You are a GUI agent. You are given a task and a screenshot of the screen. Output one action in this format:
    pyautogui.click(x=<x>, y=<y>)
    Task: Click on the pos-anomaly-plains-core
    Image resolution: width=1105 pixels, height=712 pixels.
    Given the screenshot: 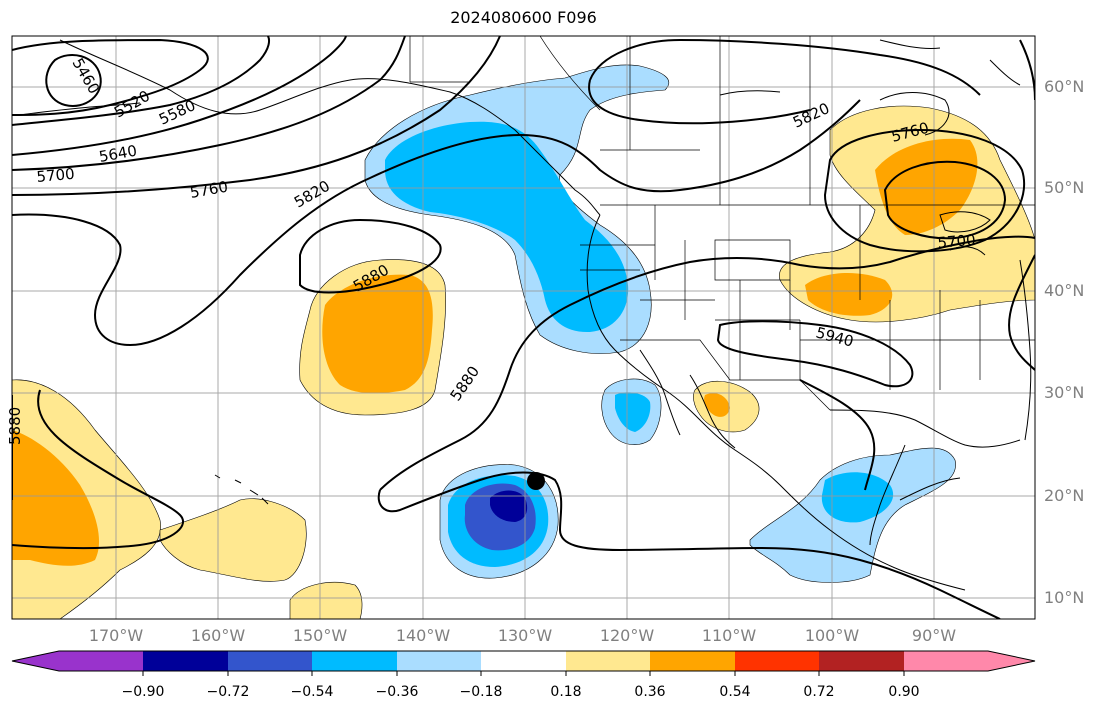 What is the action you would take?
    pyautogui.click(x=849, y=294)
    